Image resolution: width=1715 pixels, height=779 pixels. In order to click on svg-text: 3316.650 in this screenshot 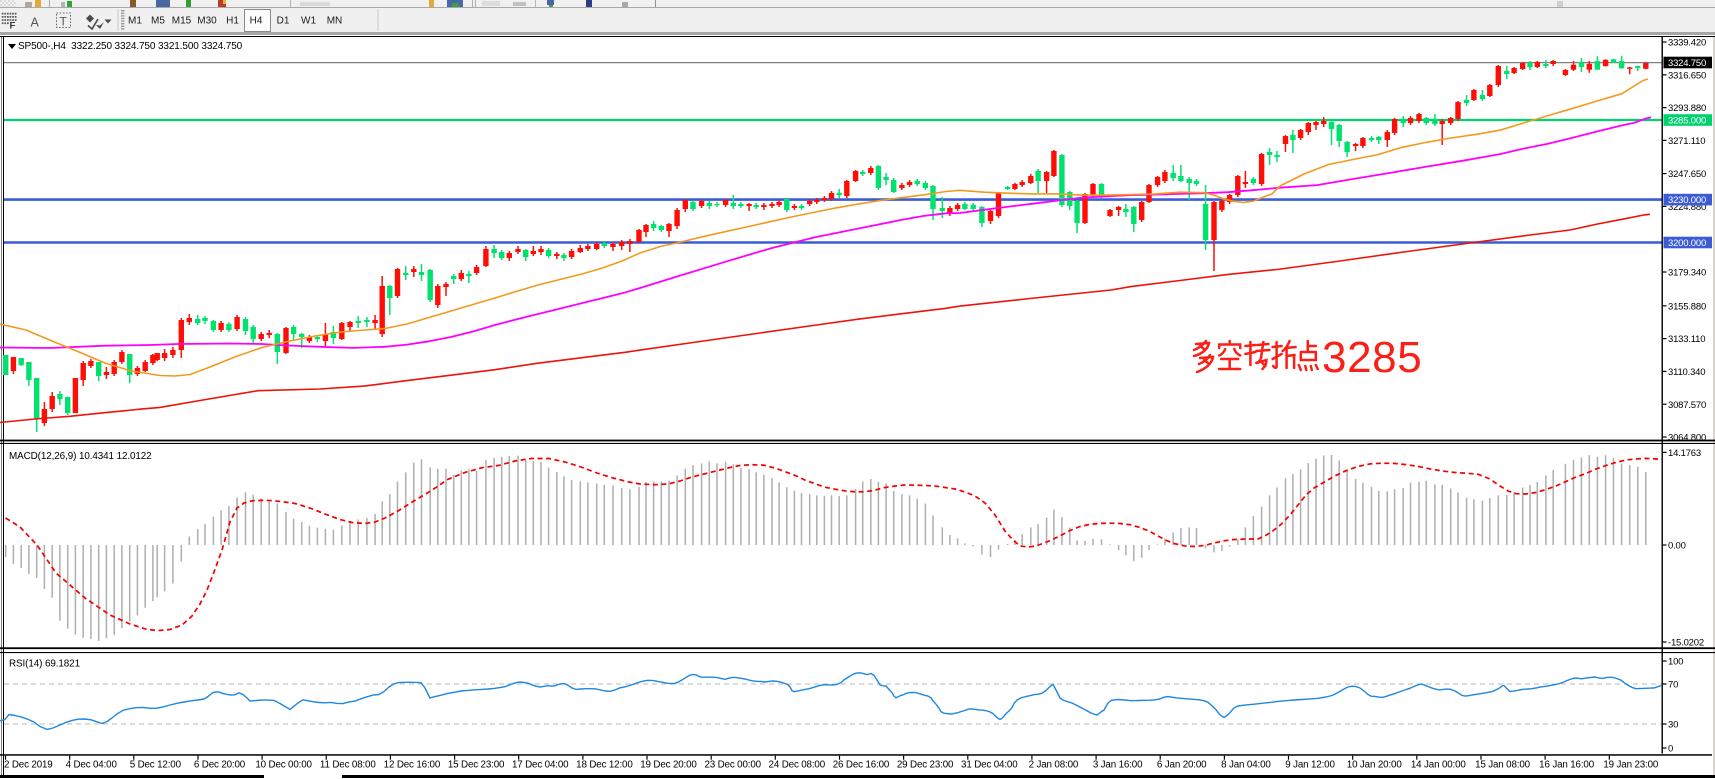, I will do `click(1687, 75)`.